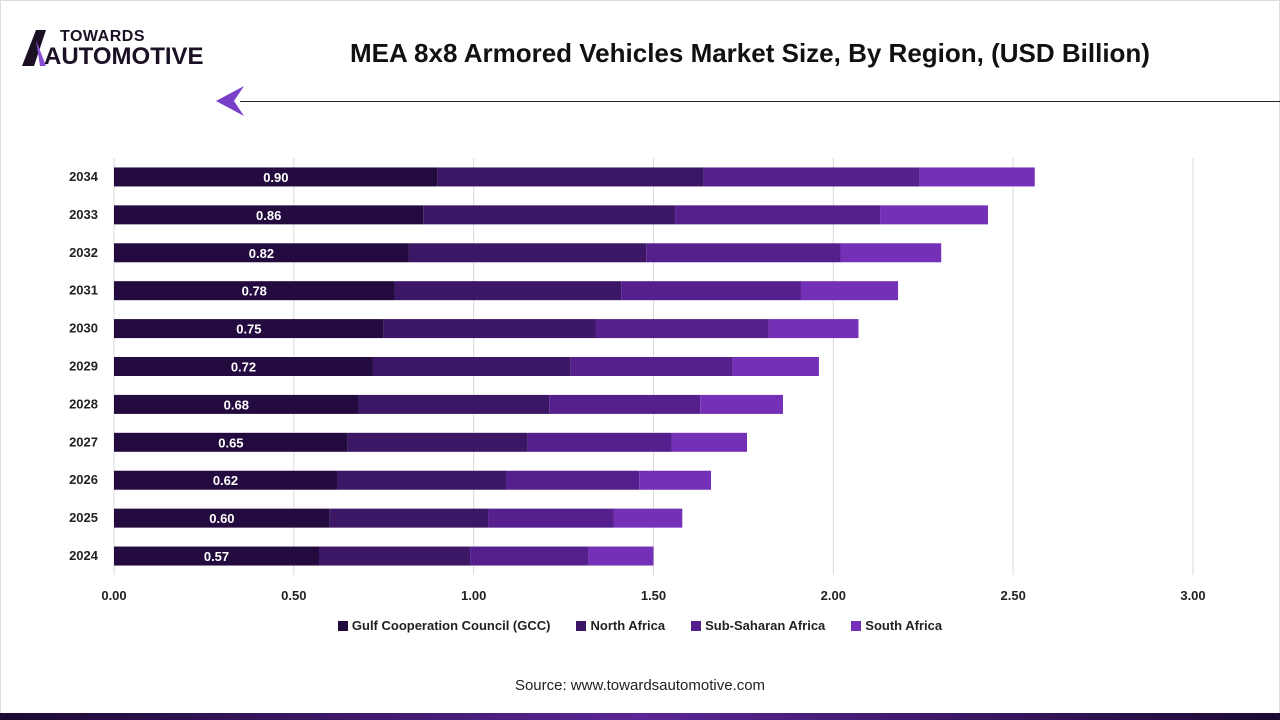 The image size is (1280, 720). What do you see at coordinates (83, 403) in the screenshot?
I see `y-tick-label: 2028` at bounding box center [83, 403].